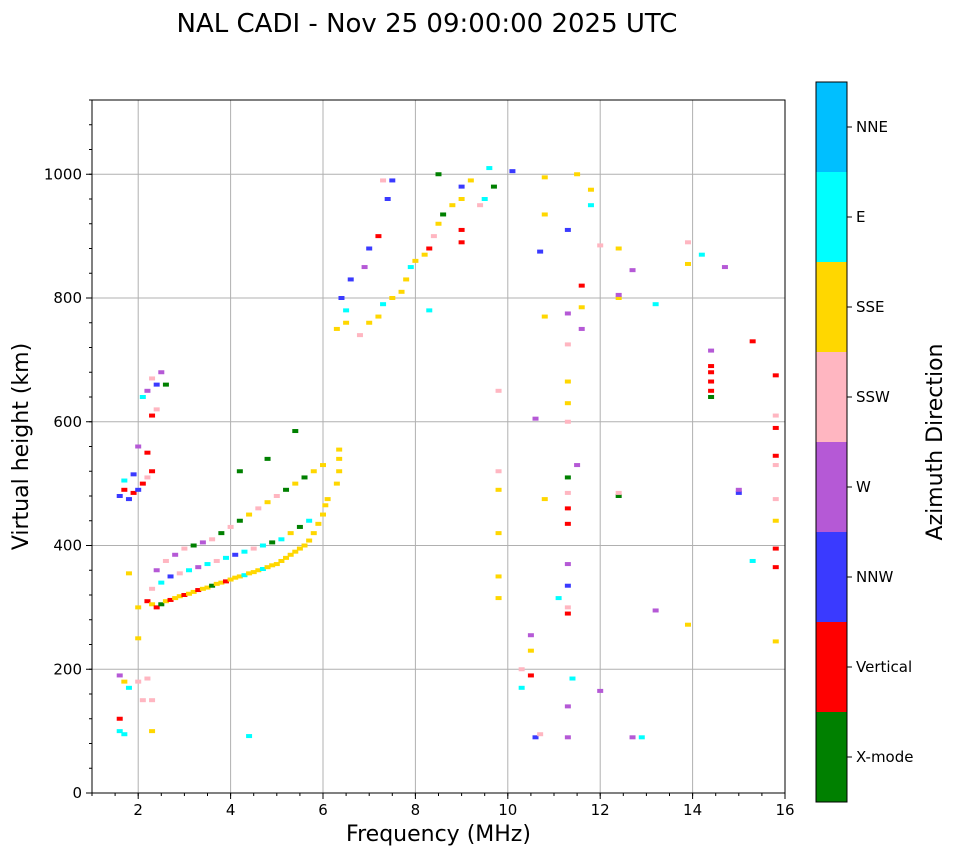 The image size is (958, 857). I want to click on y-tick-label: 800, so click(67, 298).